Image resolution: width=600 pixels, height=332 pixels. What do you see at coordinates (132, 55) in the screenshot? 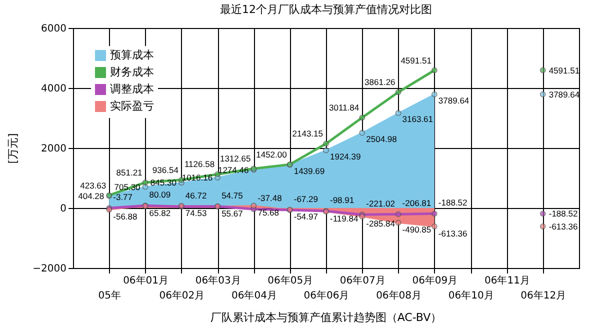
I see `legend-label: 预算成本` at bounding box center [132, 55].